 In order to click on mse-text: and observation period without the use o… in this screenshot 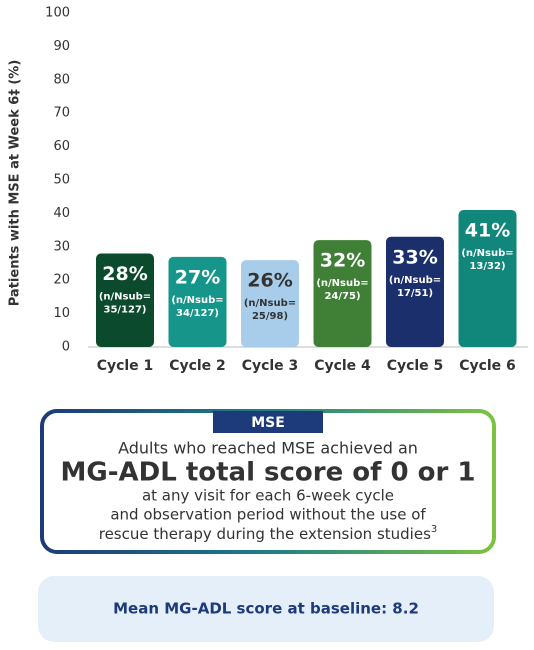, I will do `click(268, 515)`.